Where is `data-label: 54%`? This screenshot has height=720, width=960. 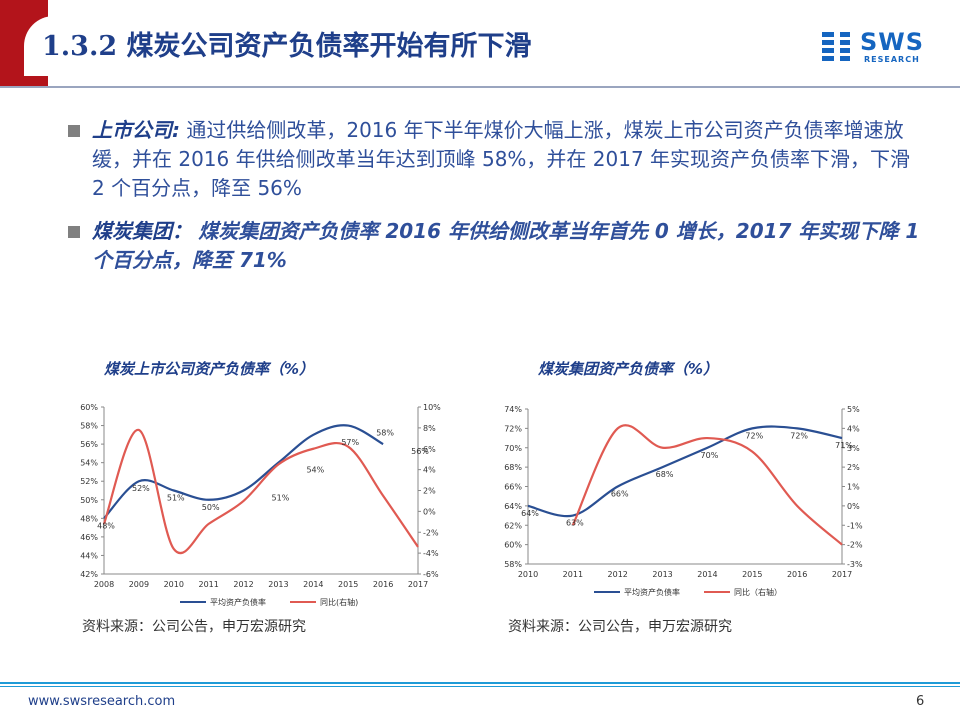
data-label: 54% is located at coordinates (315, 470).